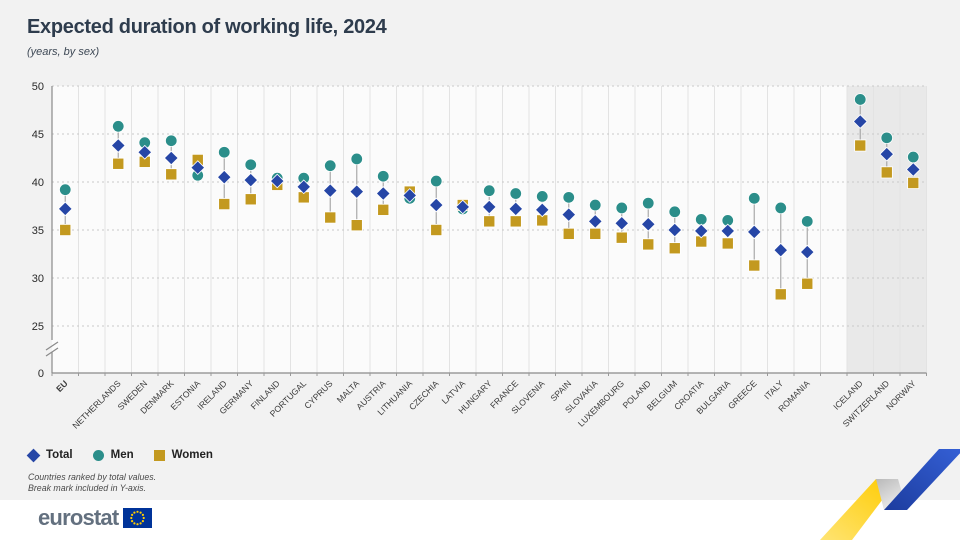  Describe the element at coordinates (780, 208) in the screenshot. I see `men-marker-italy` at that location.